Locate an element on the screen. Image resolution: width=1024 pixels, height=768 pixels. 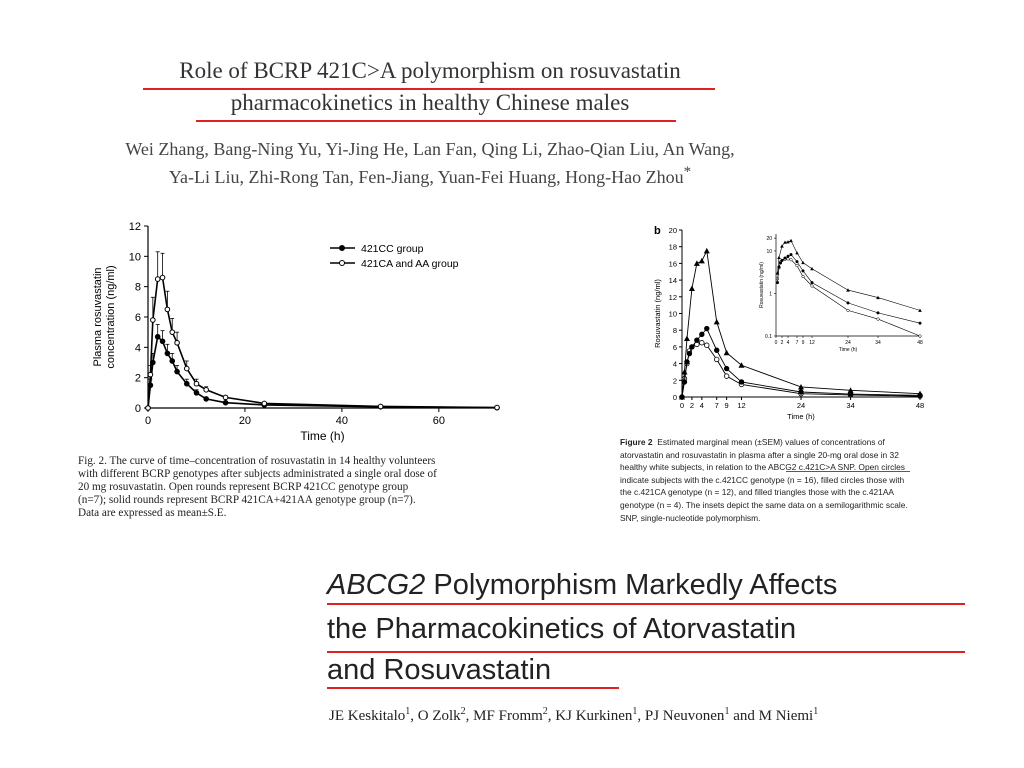
y-axis-label: Rosuvastatin (ng/ml) is located at coordinates (657, 313).